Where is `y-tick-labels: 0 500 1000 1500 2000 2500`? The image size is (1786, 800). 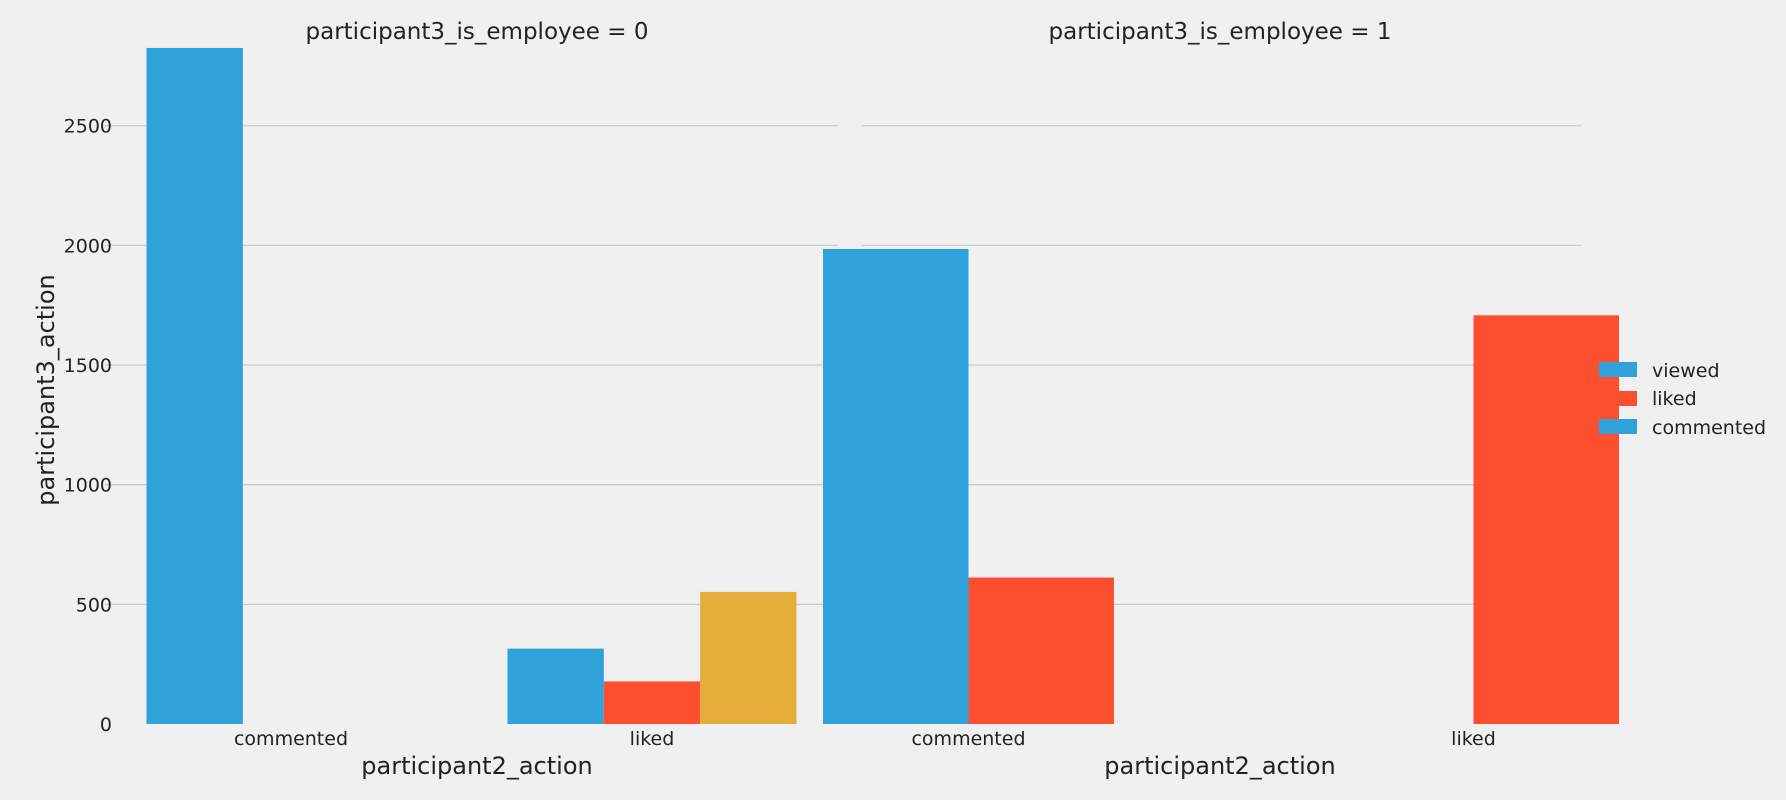 y-tick-labels: 0 500 1000 1500 2000 2500 is located at coordinates (88, 426).